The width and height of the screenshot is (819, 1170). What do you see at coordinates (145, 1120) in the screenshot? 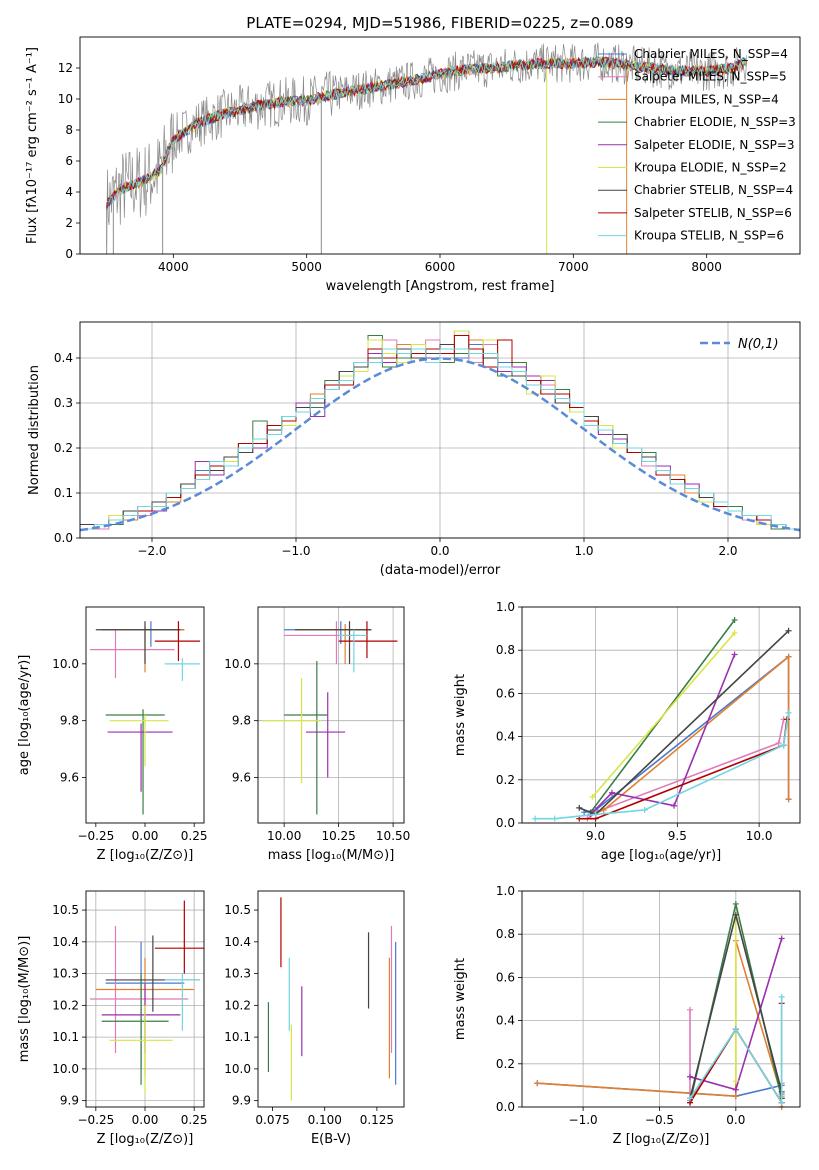
I see `x-tick-label: 0.00` at bounding box center [145, 1120].